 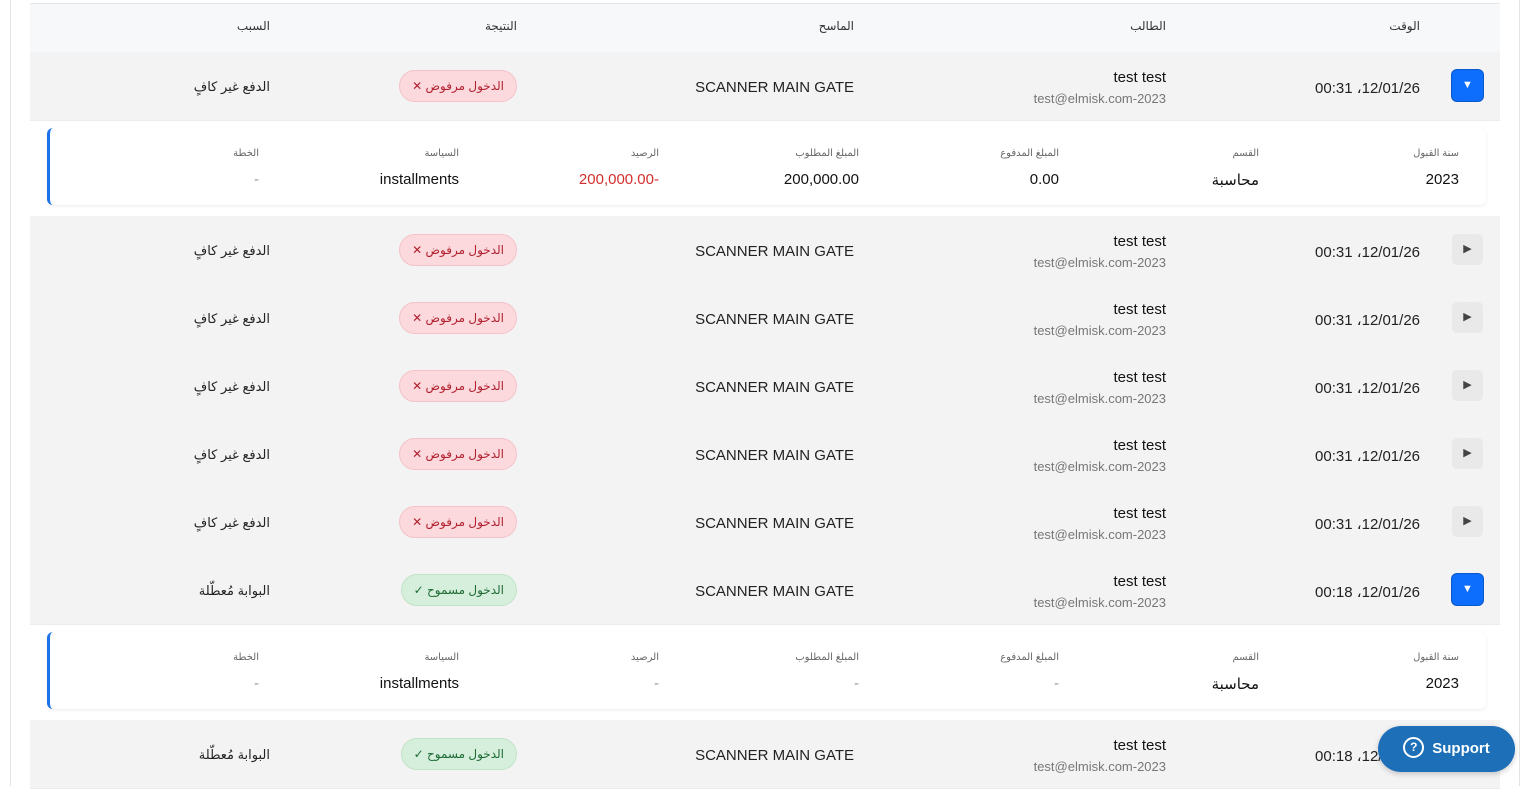 I want to click on support-button: ? Support, so click(x=1446, y=749).